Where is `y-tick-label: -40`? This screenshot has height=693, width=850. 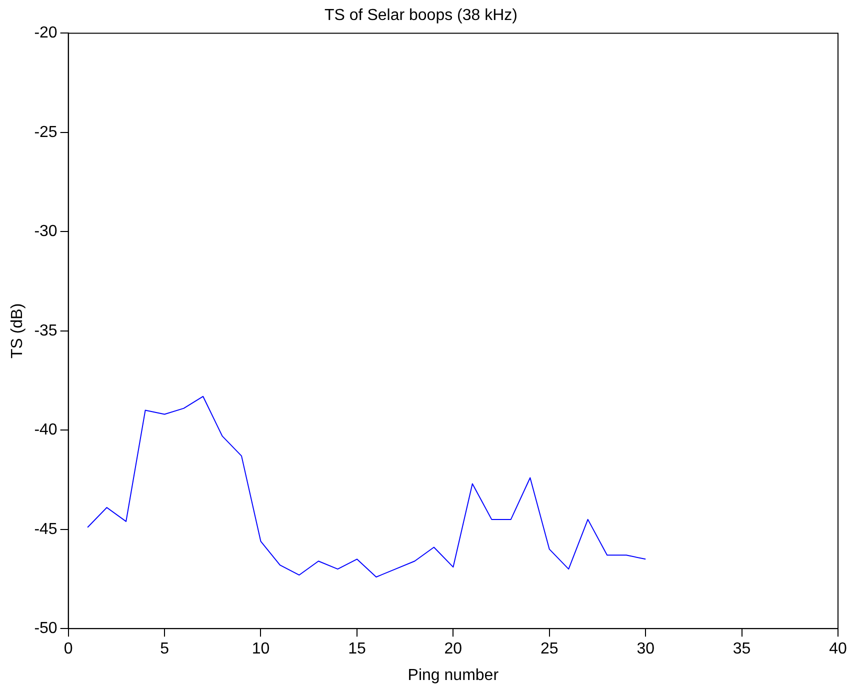 y-tick-label: -40 is located at coordinates (46, 430).